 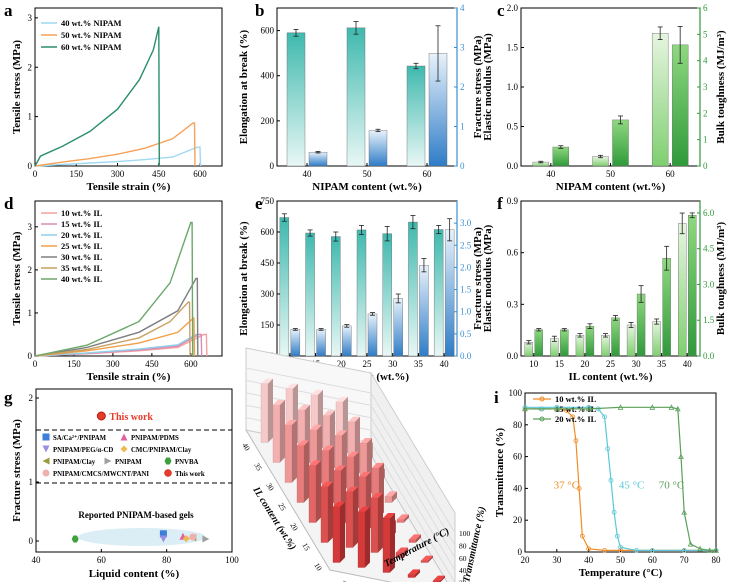 What do you see at coordinates (30, 117) in the screenshot?
I see `y-tick-label: 1` at bounding box center [30, 117].